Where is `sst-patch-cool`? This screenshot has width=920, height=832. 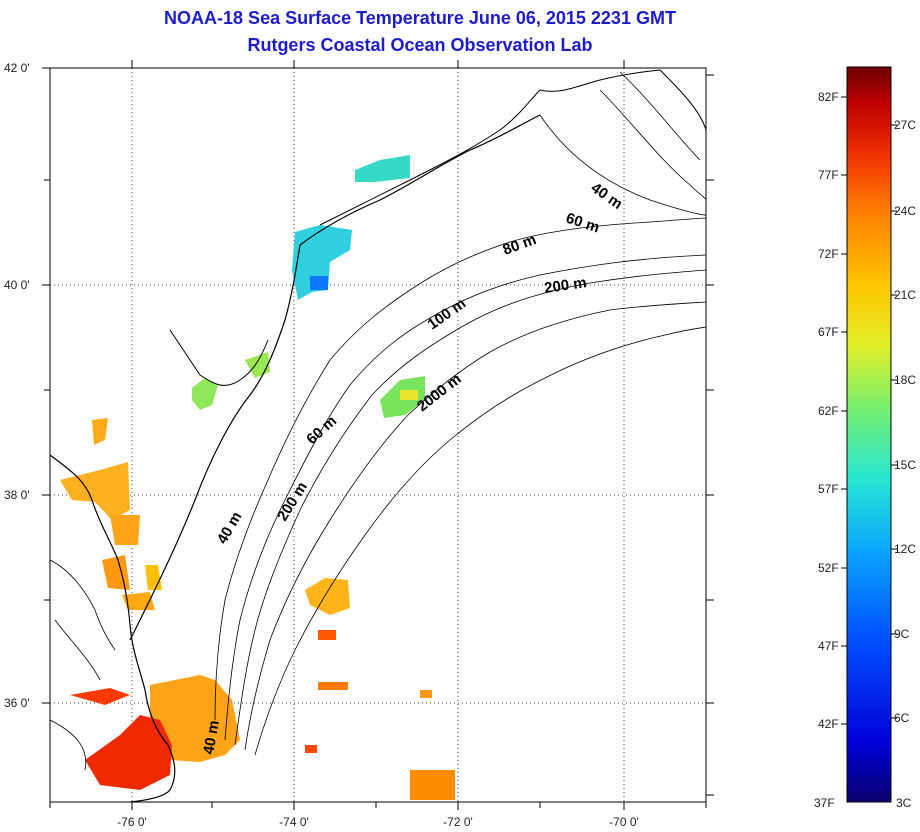 sst-patch-cool is located at coordinates (319, 283).